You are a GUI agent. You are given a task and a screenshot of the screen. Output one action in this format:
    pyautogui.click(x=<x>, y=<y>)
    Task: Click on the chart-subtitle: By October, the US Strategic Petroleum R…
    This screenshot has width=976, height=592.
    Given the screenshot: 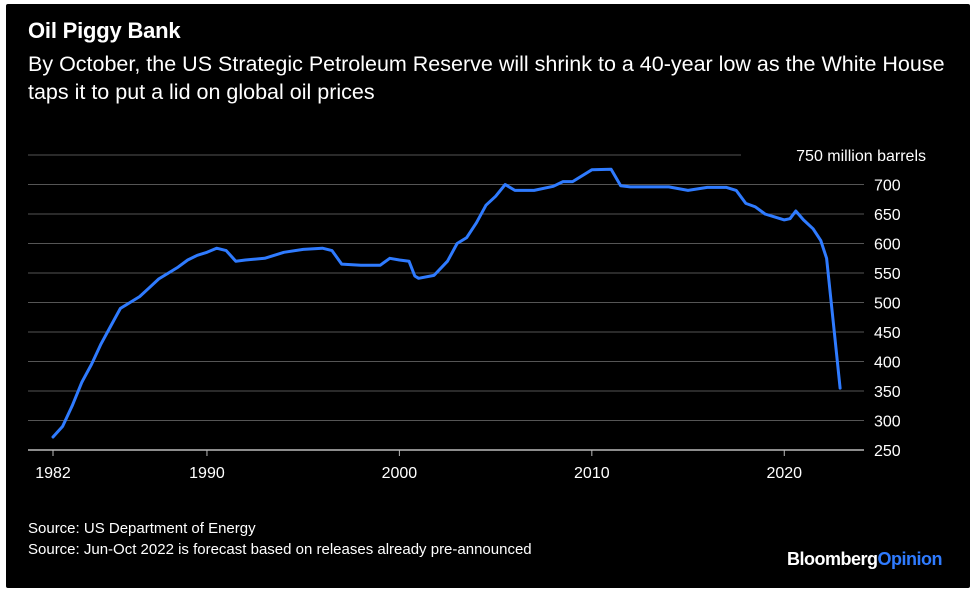 What is the action you would take?
    pyautogui.click(x=486, y=78)
    